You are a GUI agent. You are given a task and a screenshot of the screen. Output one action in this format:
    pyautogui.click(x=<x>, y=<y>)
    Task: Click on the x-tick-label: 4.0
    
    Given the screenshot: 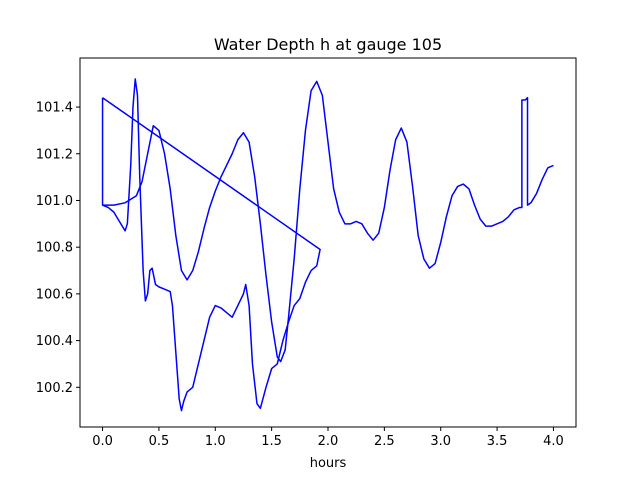 What is the action you would take?
    pyautogui.click(x=553, y=441)
    